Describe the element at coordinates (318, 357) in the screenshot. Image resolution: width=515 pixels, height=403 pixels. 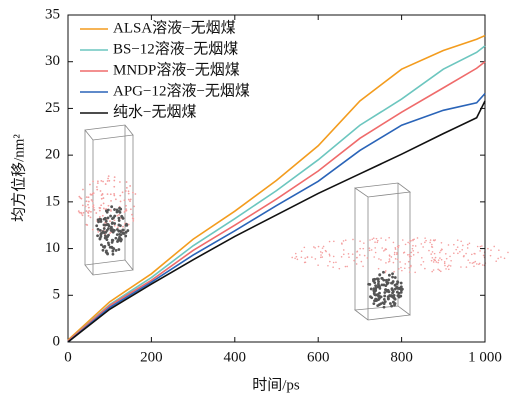
I see `x-tick-label: 600` at that location.